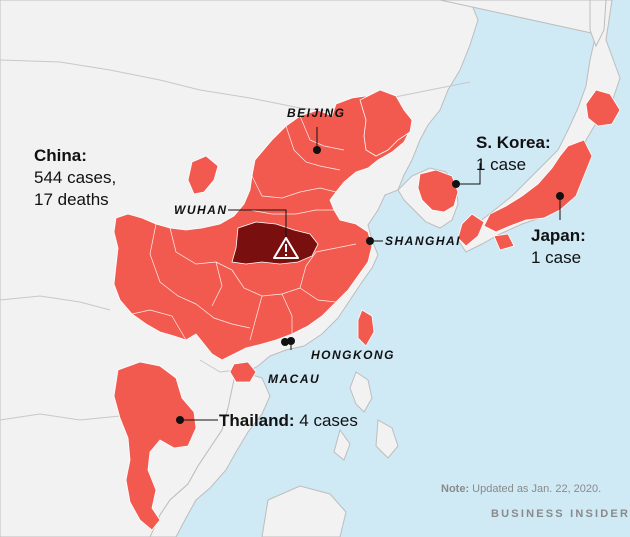 The width and height of the screenshot is (630, 537). Describe the element at coordinates (353, 355) in the screenshot. I see `hongkong-label: HONGKONG` at that location.